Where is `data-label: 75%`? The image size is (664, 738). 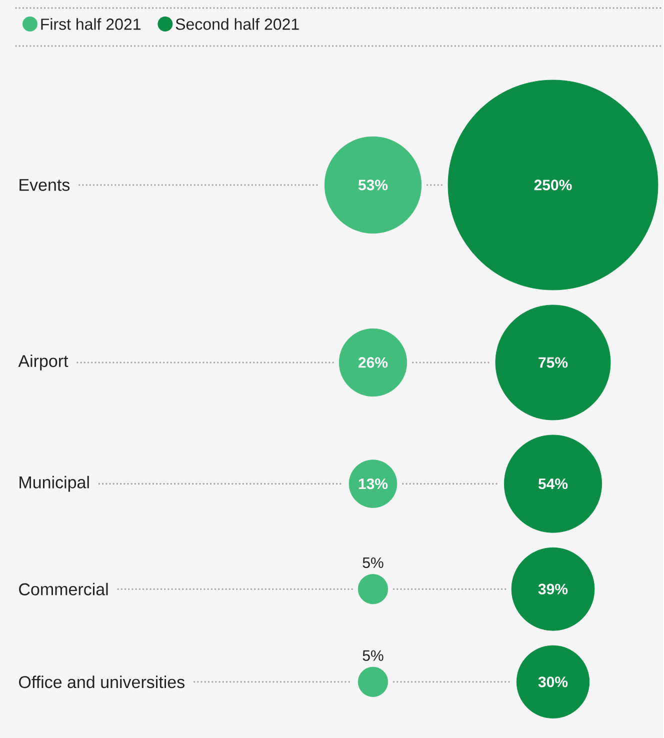
data-label: 75% is located at coordinates (553, 362).